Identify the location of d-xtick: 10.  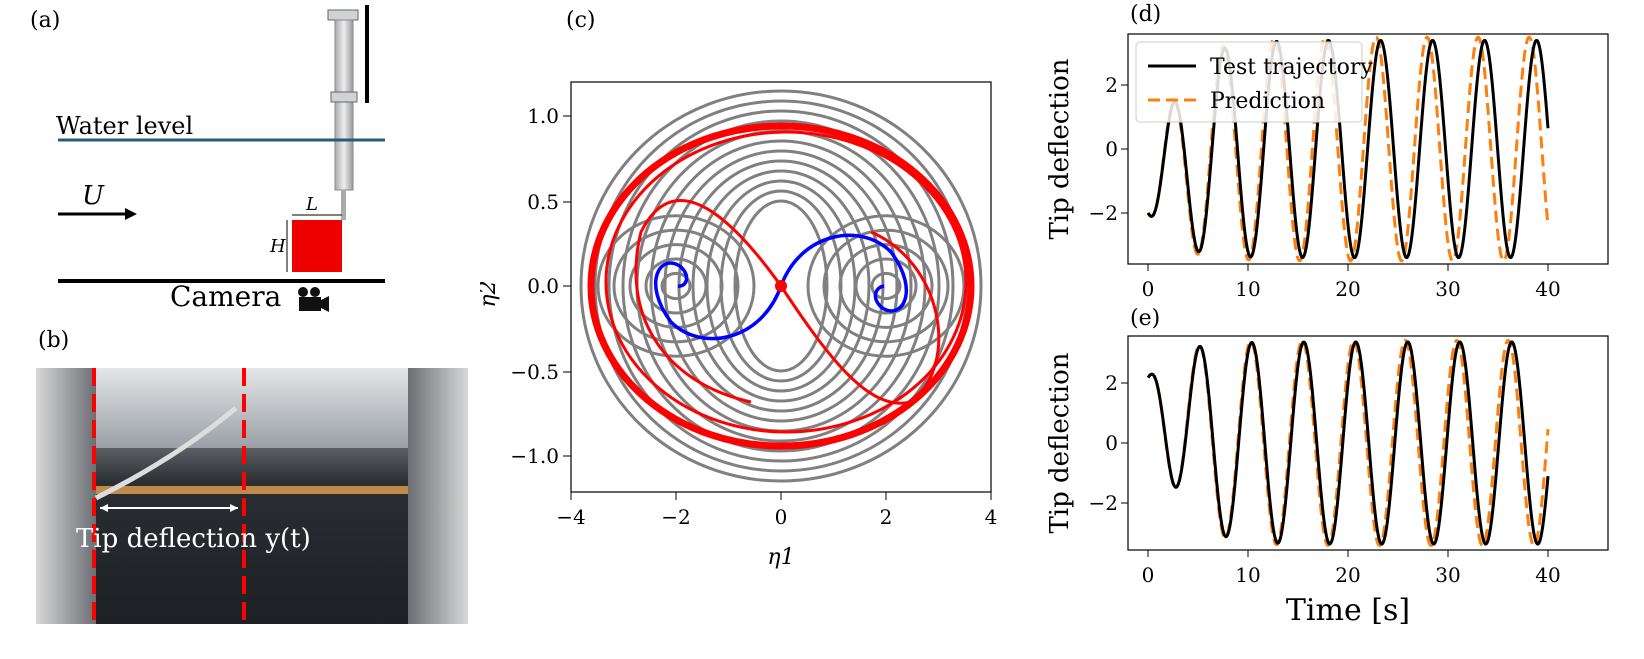
(1247, 289).